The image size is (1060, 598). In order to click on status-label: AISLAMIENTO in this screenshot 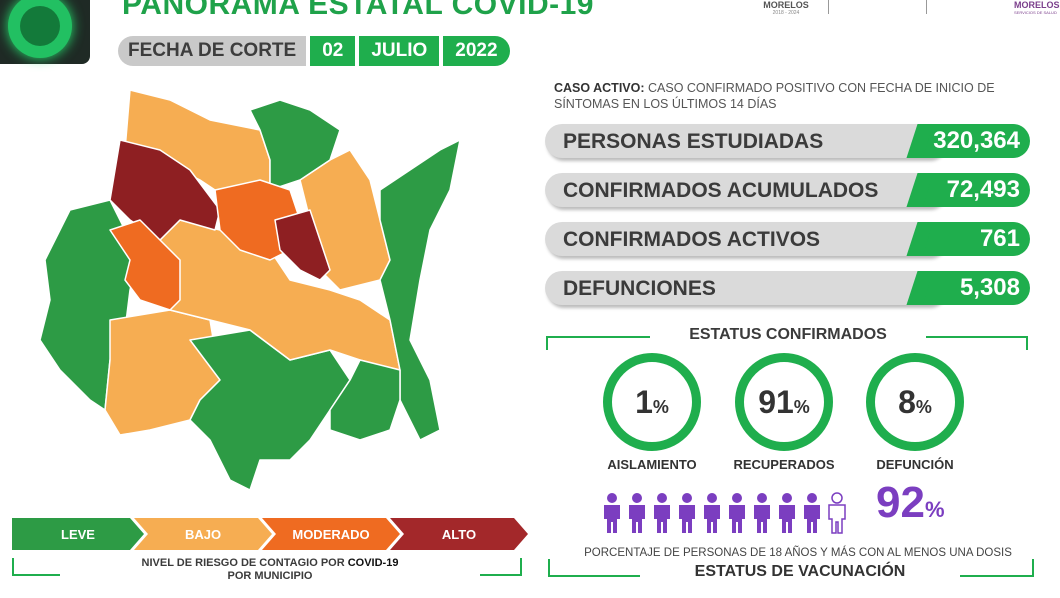, I will do `click(652, 464)`.